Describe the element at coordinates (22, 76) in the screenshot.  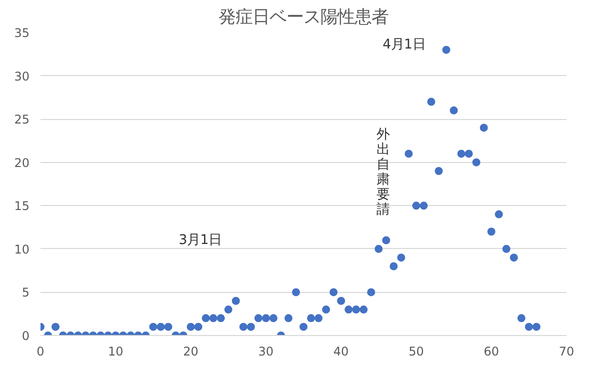
I see `y-tick-label: 30` at that location.